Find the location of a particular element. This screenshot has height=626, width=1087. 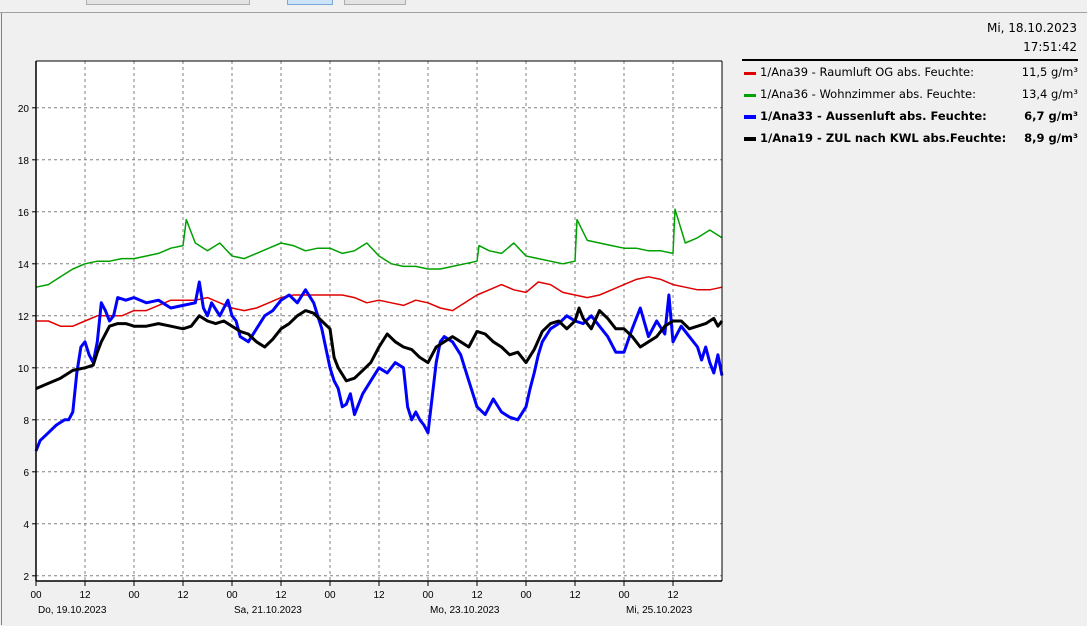

header-date: Mi, 18.10.2023 is located at coordinates (1031, 28).